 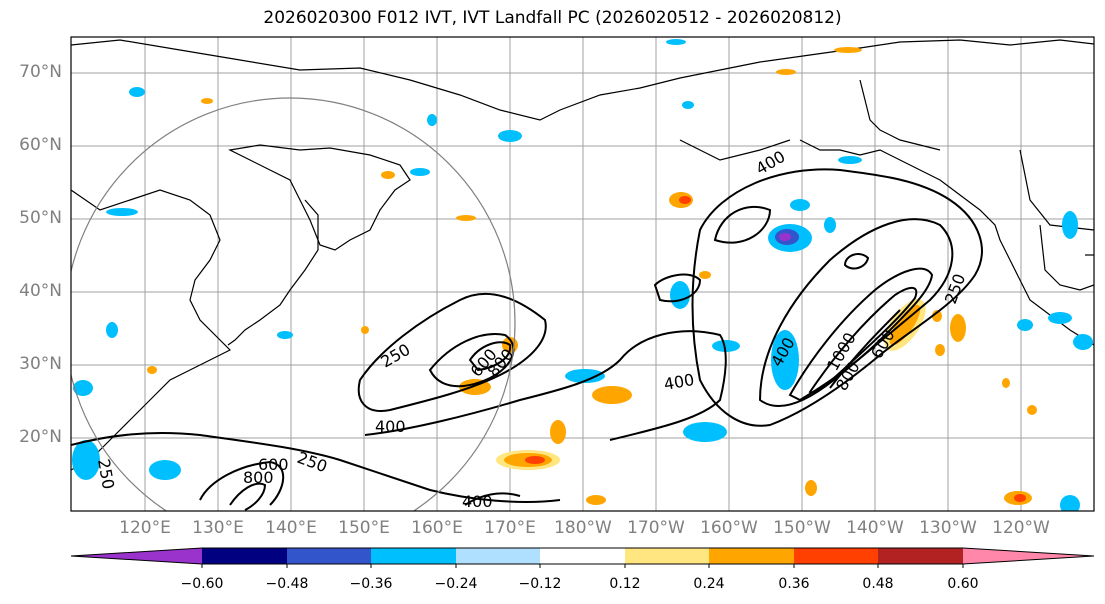 What do you see at coordinates (583, 528) in the screenshot?
I see `lon-label: 180°W` at bounding box center [583, 528].